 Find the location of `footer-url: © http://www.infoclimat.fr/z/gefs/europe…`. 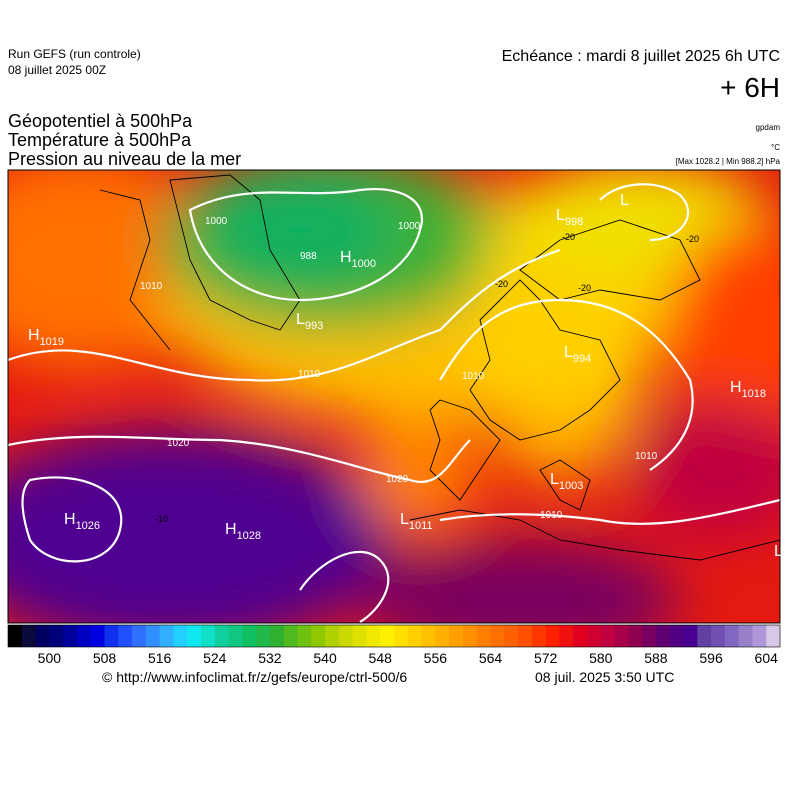

footer-url: © http://www.infoclimat.fr/z/gefs/europe… is located at coordinates (254, 677).